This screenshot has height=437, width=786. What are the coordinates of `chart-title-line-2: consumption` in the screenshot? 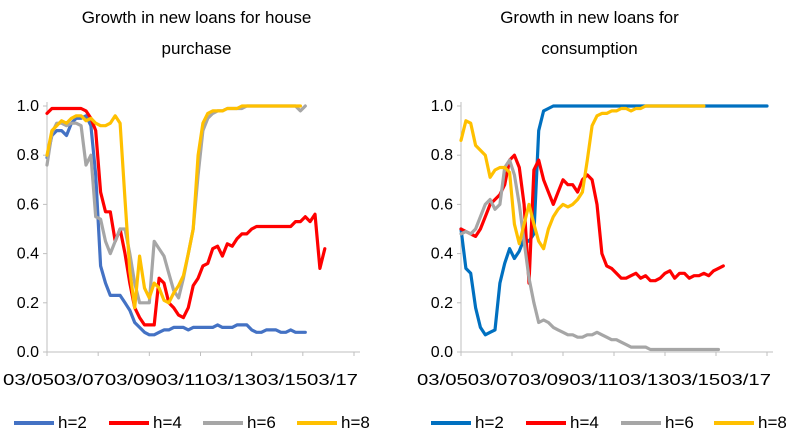 It's located at (589, 48).